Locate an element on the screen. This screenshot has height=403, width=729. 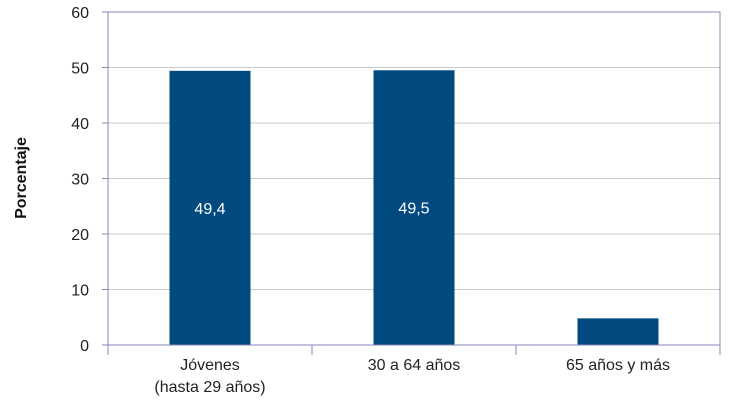
y-tick-label: 10 is located at coordinates (80, 291).